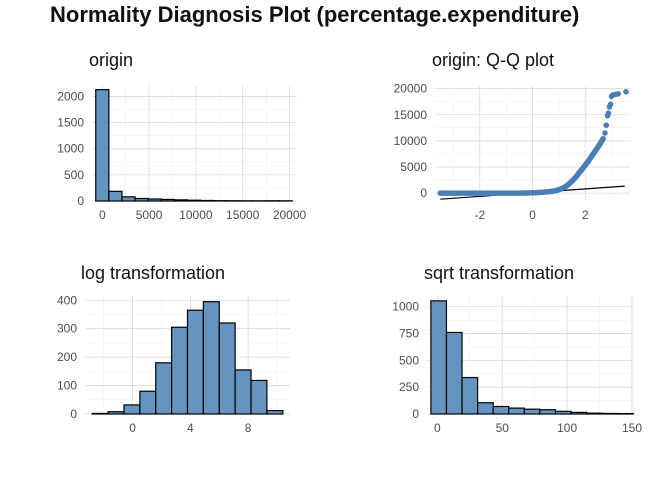 The width and height of the screenshot is (672, 480). What do you see at coordinates (67, 329) in the screenshot?
I see `y-tick-label: 300` at bounding box center [67, 329].